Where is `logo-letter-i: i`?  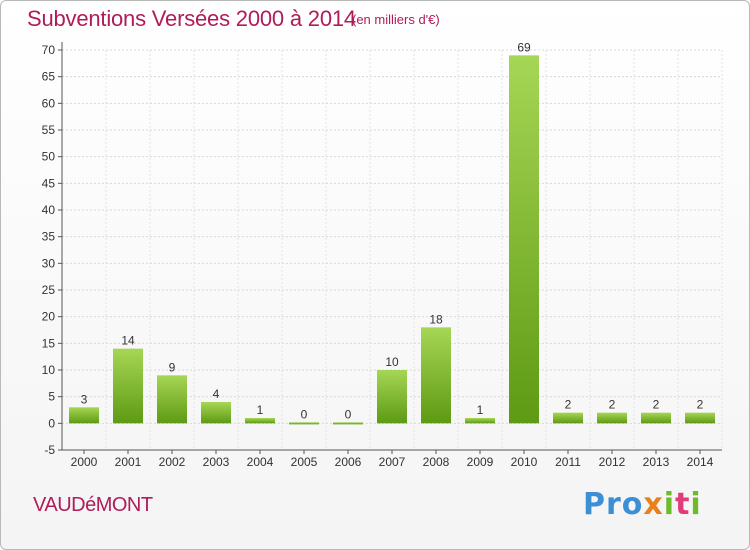 logo-letter-i: i is located at coordinates (669, 504).